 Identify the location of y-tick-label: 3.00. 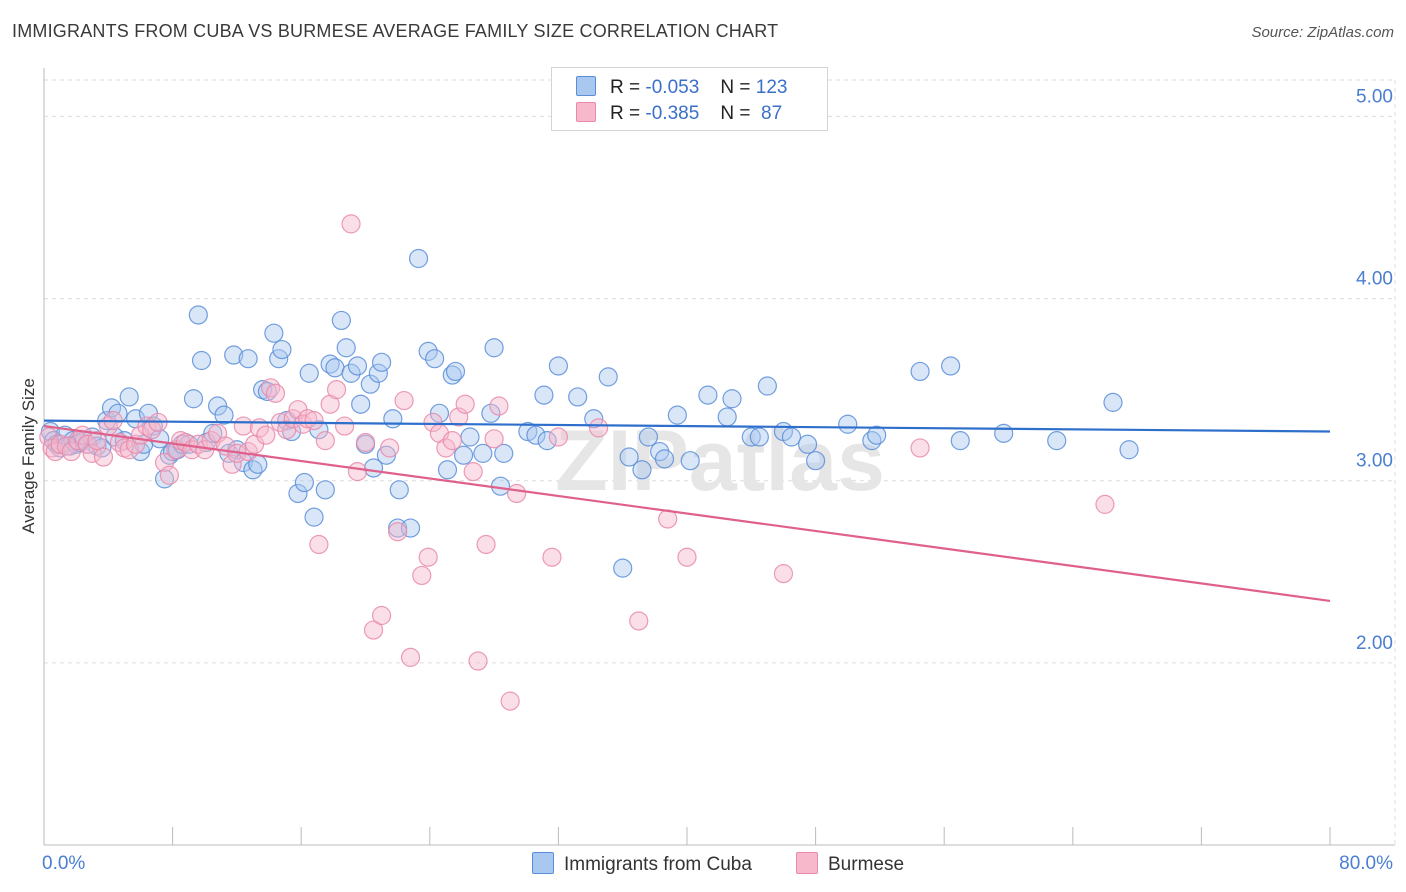
(1374, 461).